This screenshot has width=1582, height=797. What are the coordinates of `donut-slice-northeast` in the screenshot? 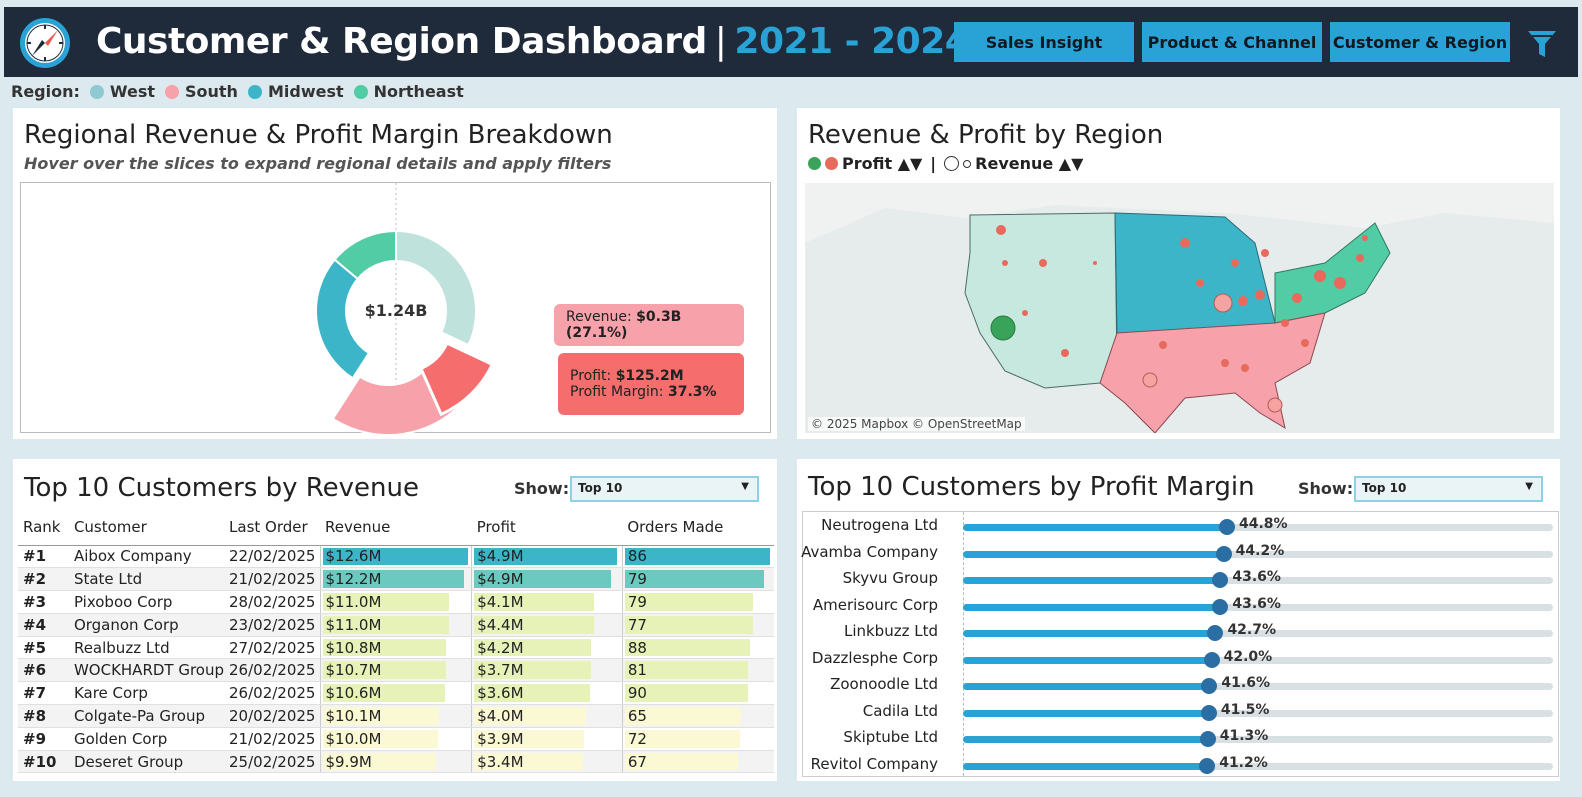 It's located at (365, 255).